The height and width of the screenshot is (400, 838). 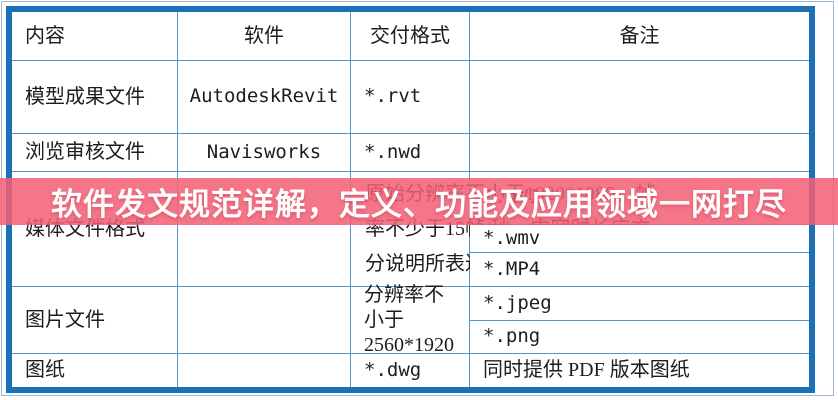 What do you see at coordinates (639, 337) in the screenshot?
I see `row-image-format-png: *.png` at bounding box center [639, 337].